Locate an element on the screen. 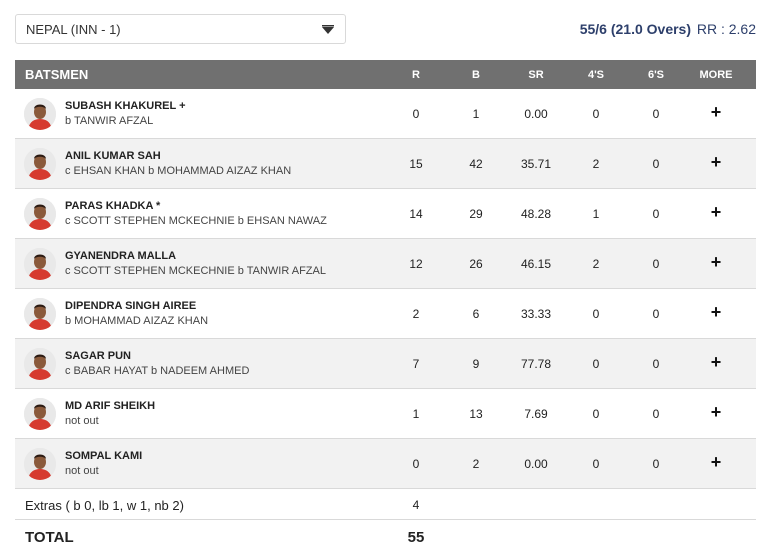 The height and width of the screenshot is (560, 771). batsman-name: PARAS KHADKA * is located at coordinates (113, 206).